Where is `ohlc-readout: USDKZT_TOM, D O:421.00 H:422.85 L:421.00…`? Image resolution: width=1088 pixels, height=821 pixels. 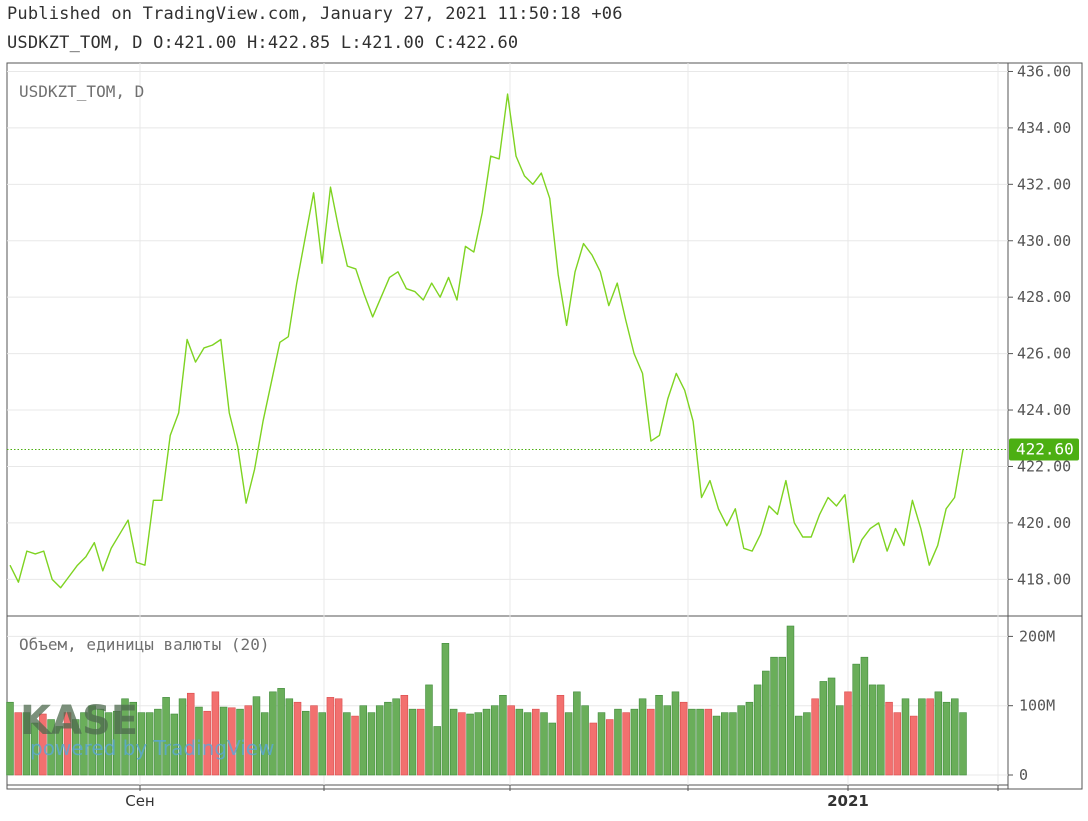 ohlc-readout: USDKZT_TOM, D O:421.00 H:422.85 L:421.00… is located at coordinates (263, 43).